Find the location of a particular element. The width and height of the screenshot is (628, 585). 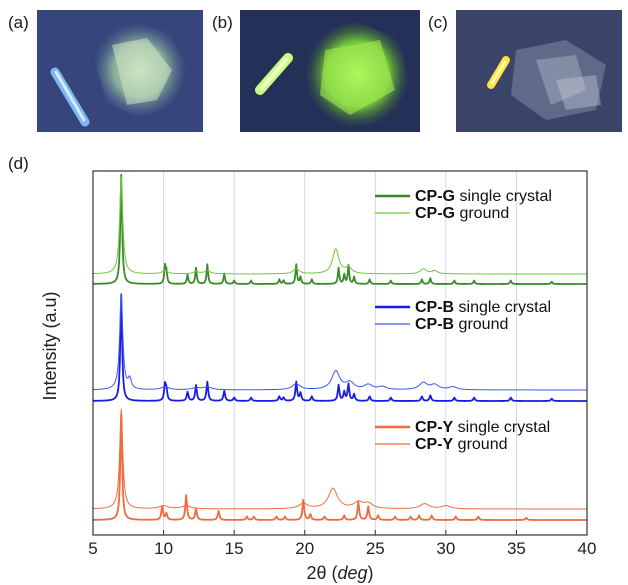

trace-cp-b-ground is located at coordinates (339, 341).